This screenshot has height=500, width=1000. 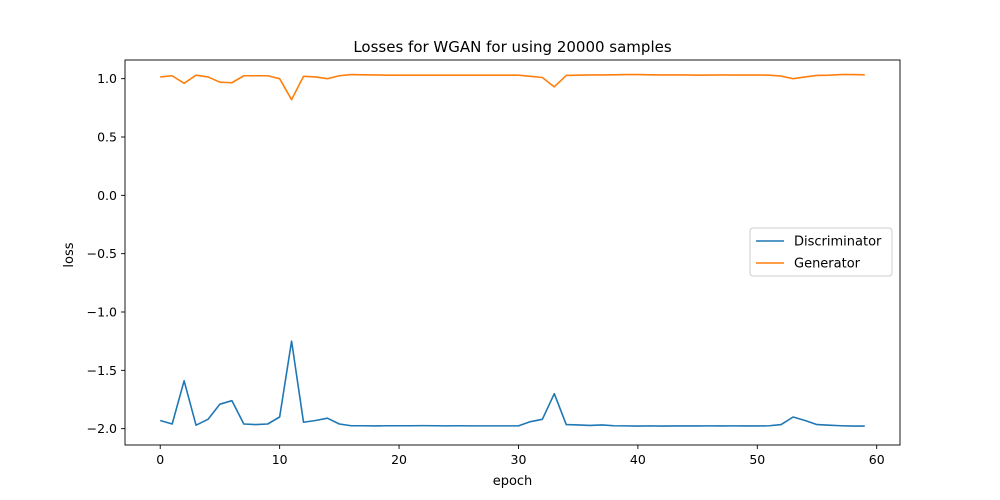 What do you see at coordinates (102, 312) in the screenshot?
I see `y-tick-label: −1.0` at bounding box center [102, 312].